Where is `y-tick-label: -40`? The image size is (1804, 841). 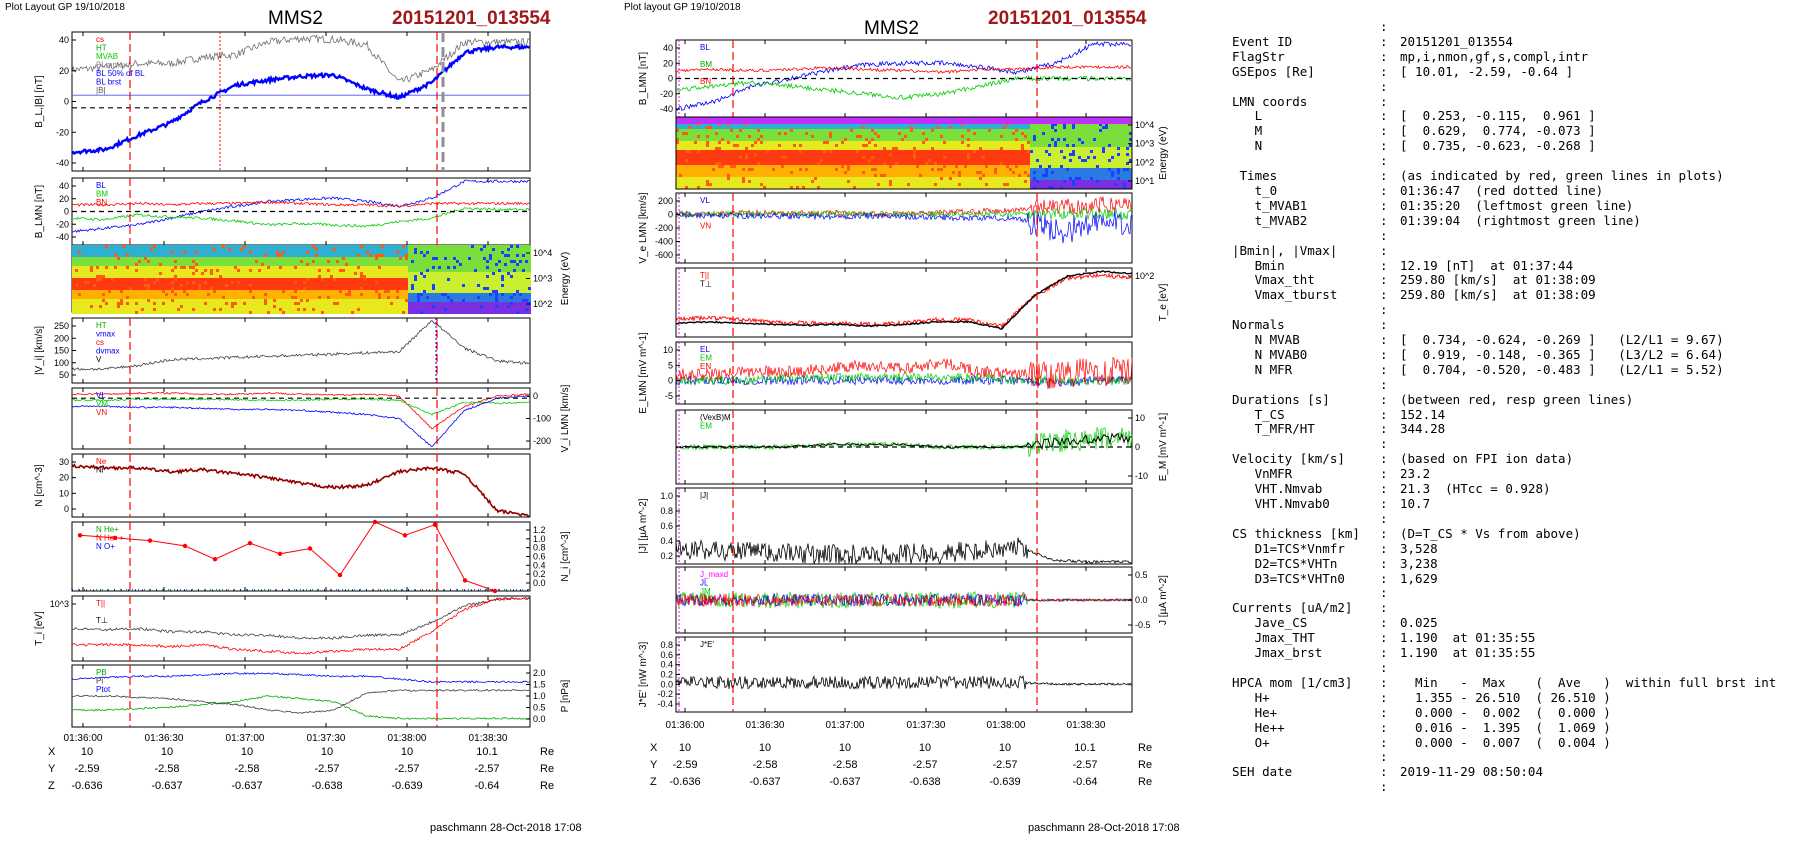 y-tick-label: -40 is located at coordinates (62, 163).